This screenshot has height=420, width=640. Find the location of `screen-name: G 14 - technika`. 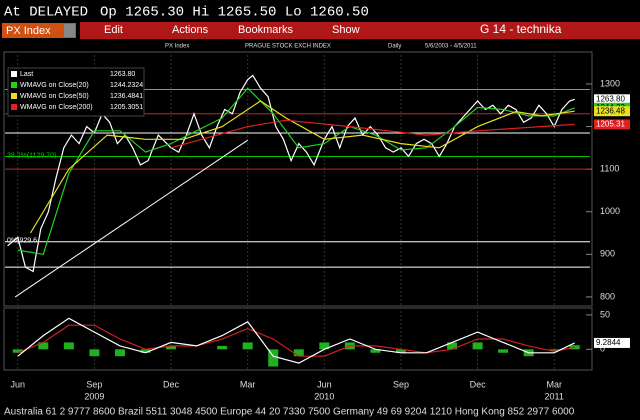

screen-name: G 14 - technika is located at coordinates (521, 29).